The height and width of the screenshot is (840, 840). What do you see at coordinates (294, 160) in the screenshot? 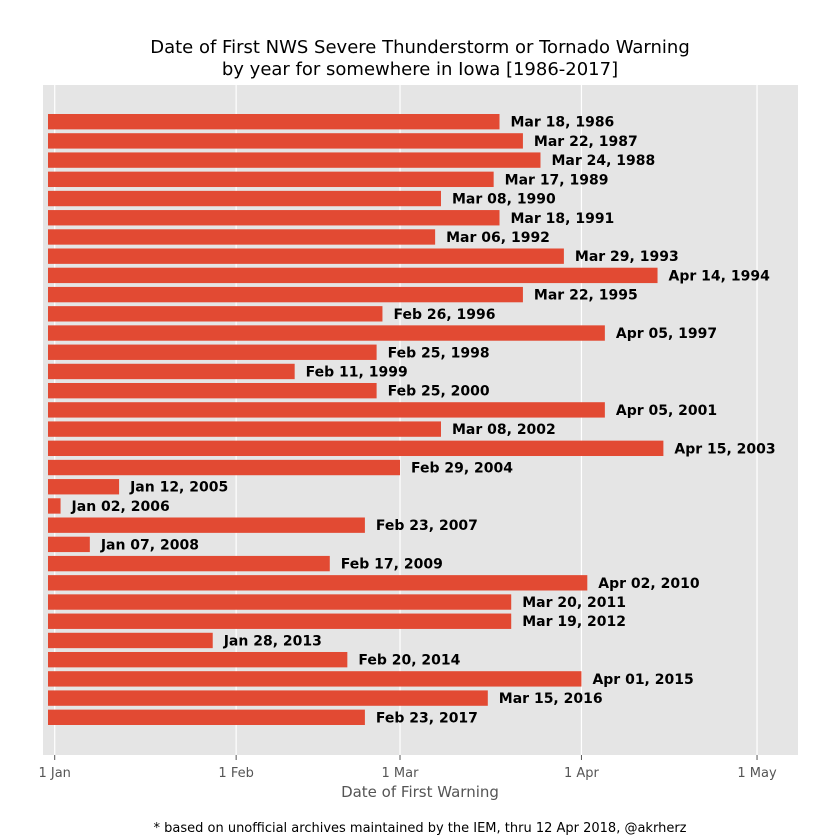
I see `bar-1988` at bounding box center [294, 160].